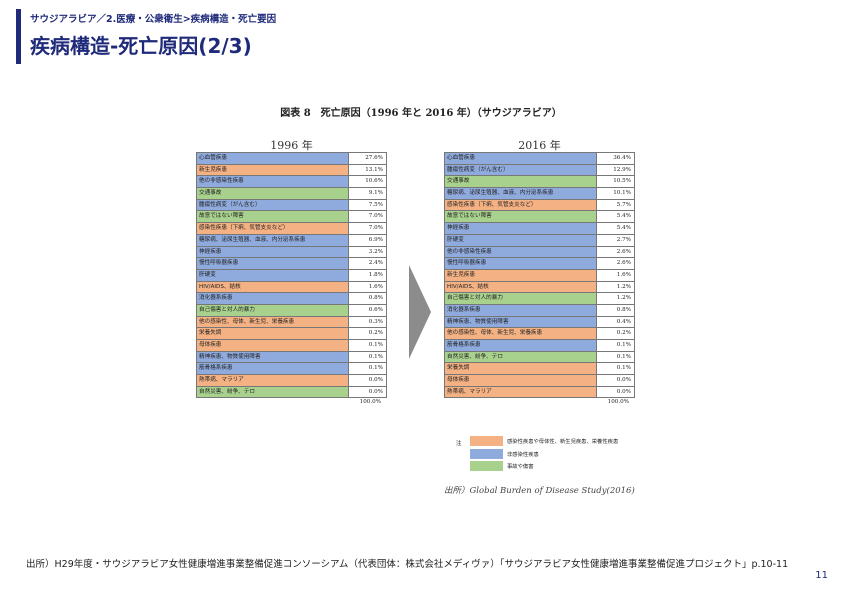  What do you see at coordinates (367, 205) in the screenshot?
I see `cause-value: 7.5%` at bounding box center [367, 205].